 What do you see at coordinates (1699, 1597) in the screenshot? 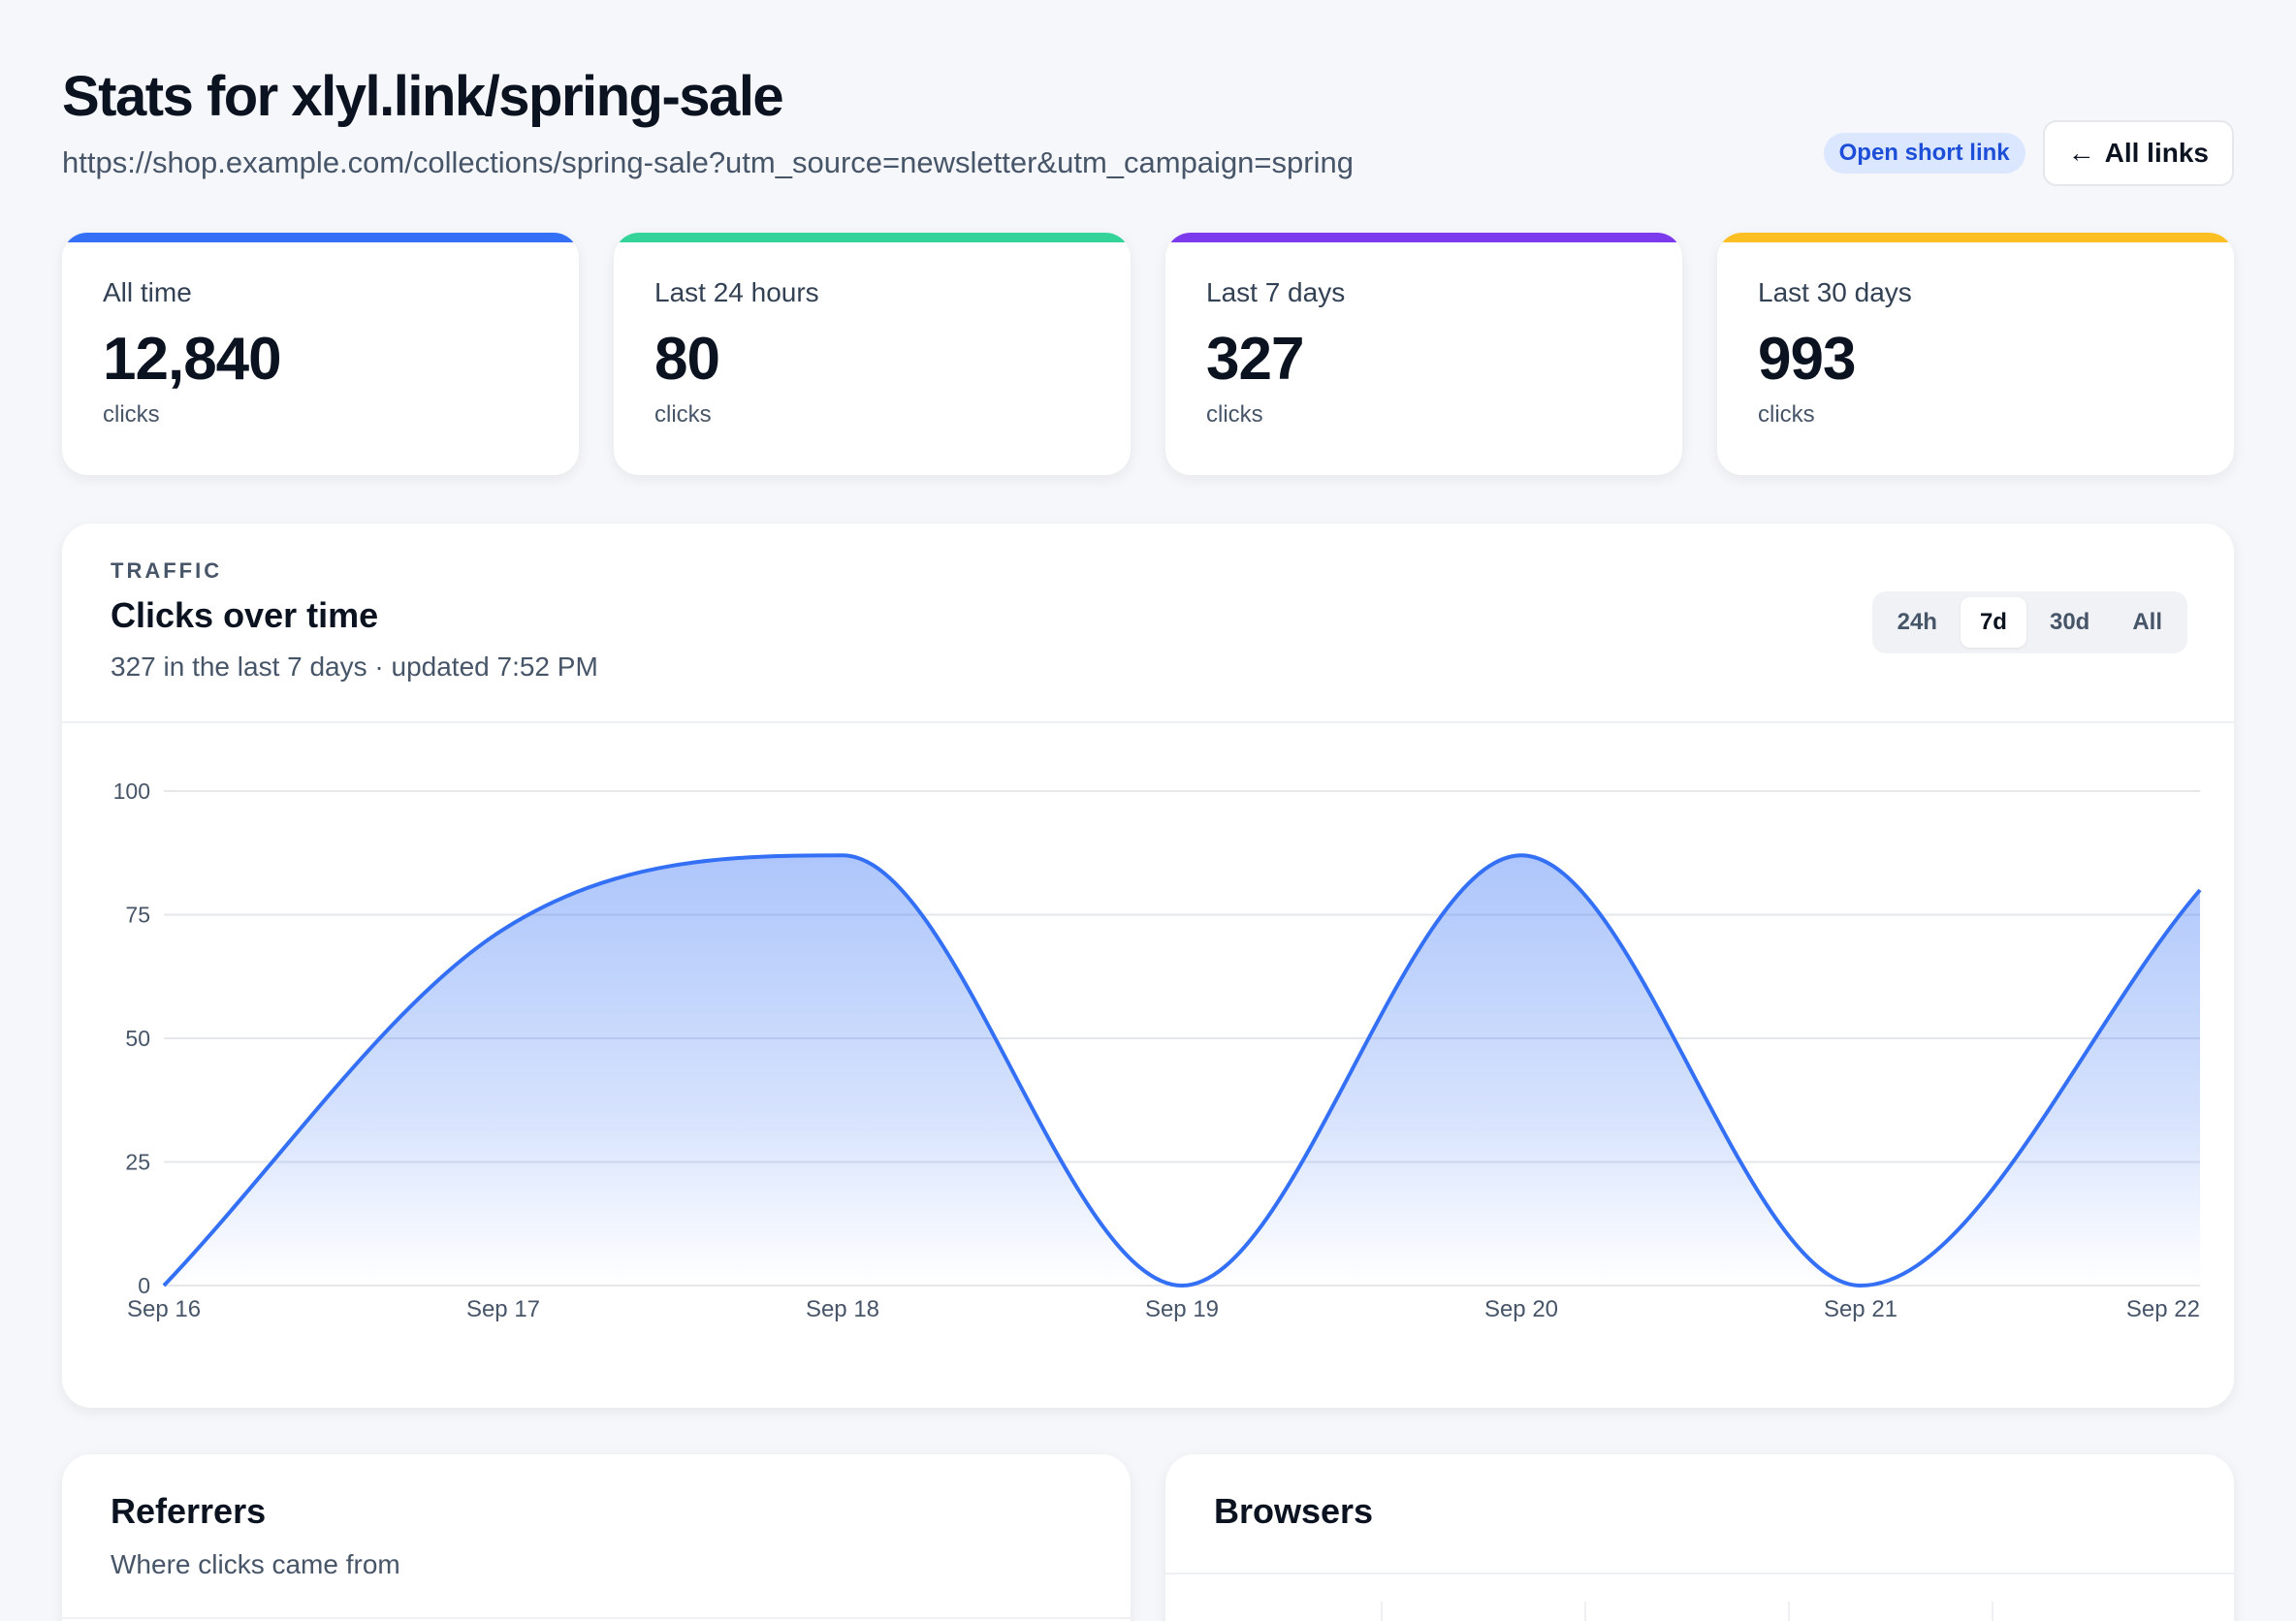
I see `browsers-chart-grid` at bounding box center [1699, 1597].